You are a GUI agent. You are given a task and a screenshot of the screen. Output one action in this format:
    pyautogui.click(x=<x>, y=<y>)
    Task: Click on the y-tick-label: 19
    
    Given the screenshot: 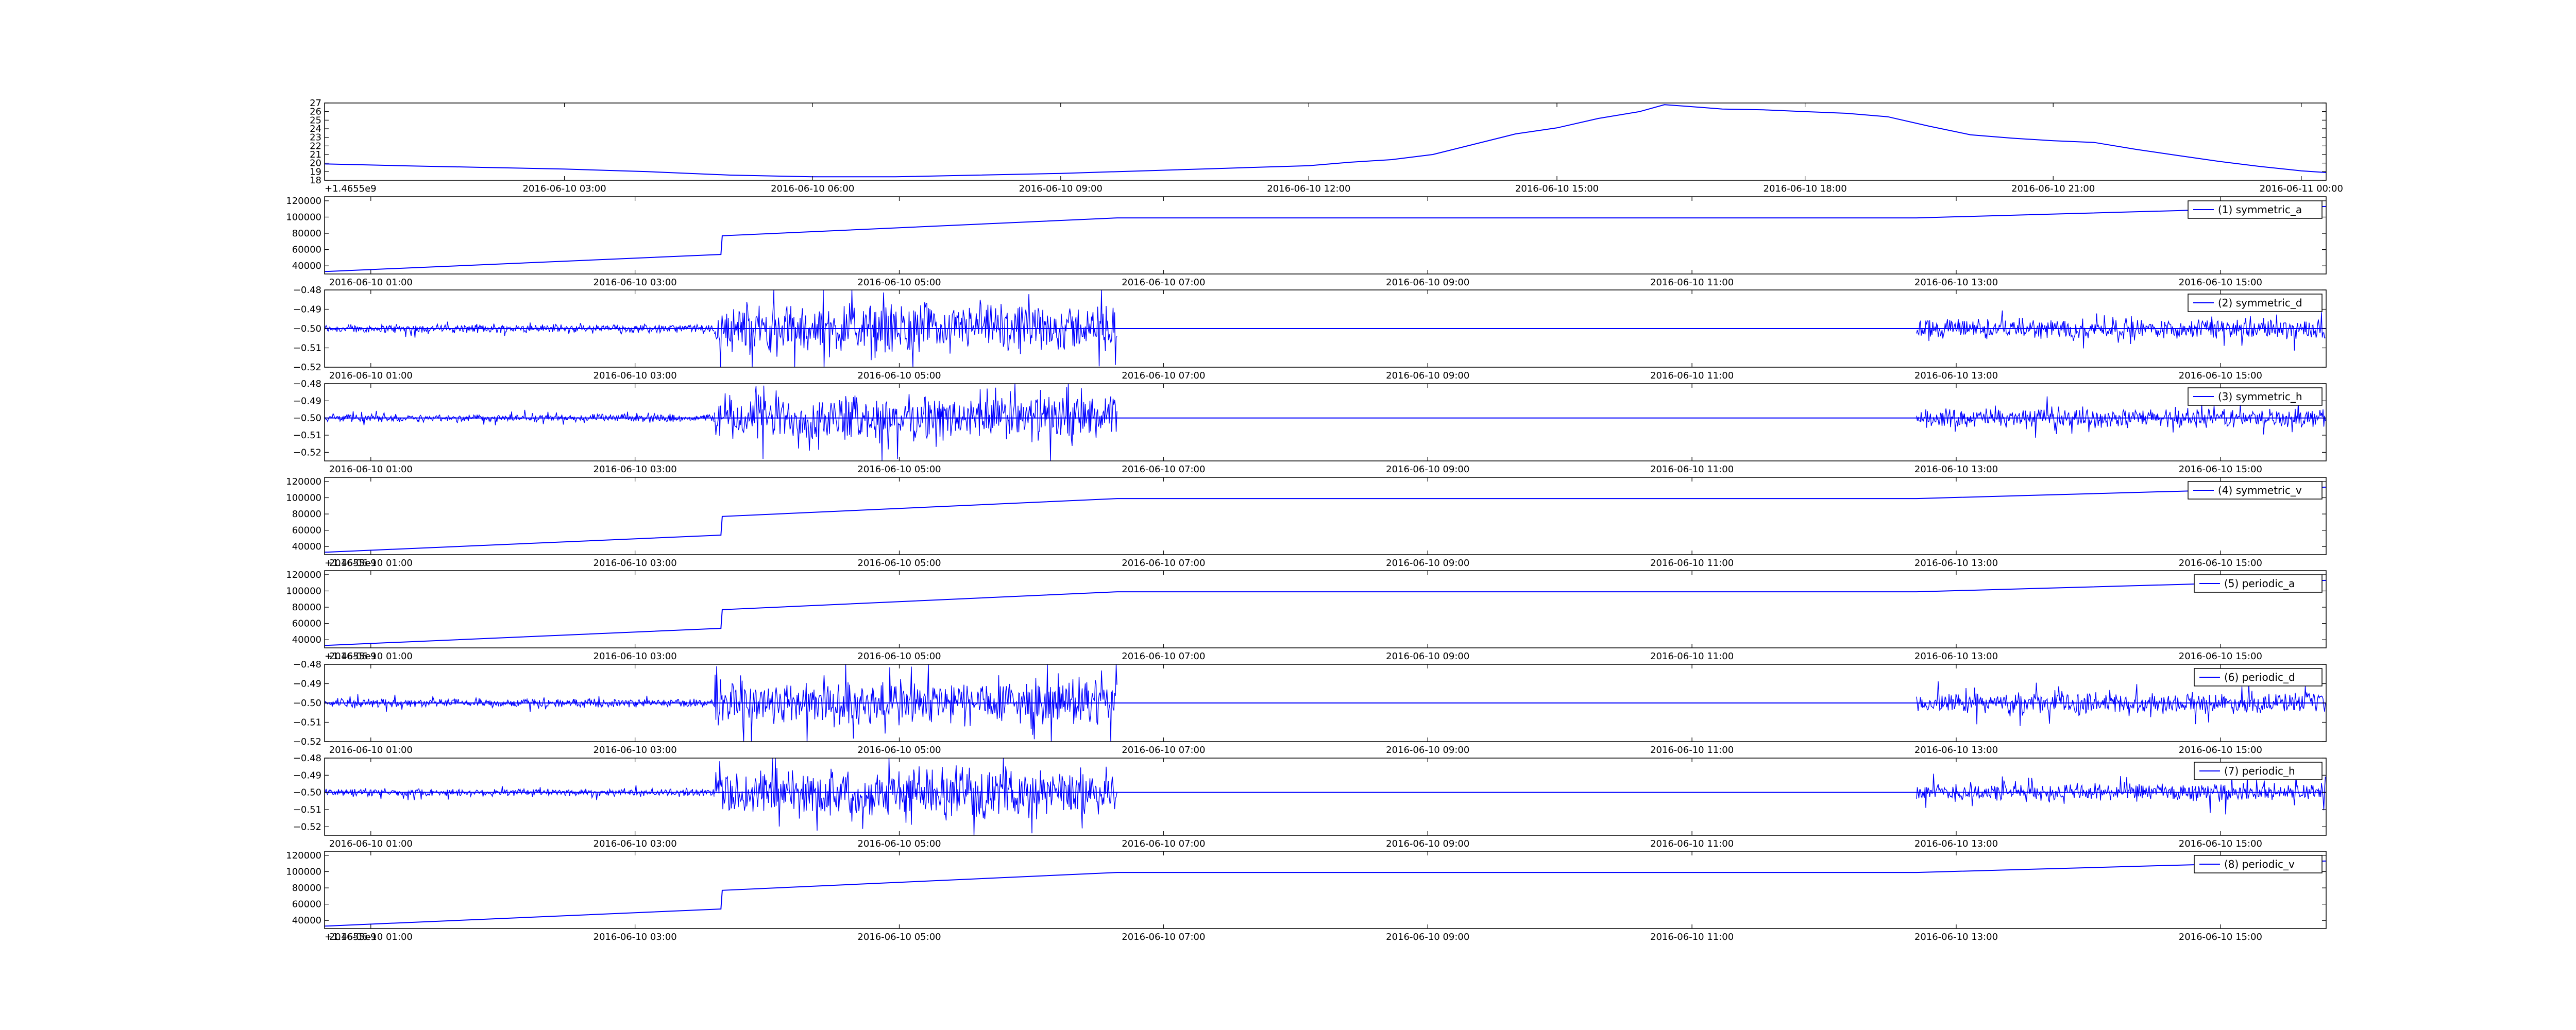 What is the action you would take?
    pyautogui.click(x=315, y=171)
    